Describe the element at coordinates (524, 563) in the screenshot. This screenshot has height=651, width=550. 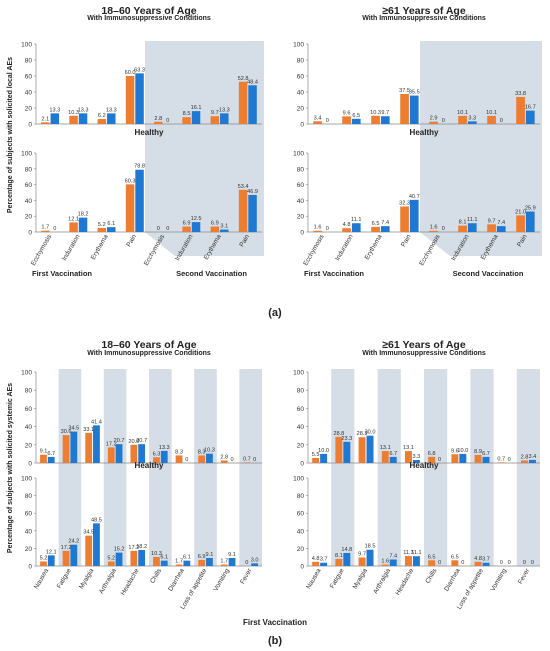
I see `data-label-orange: 0` at that location.